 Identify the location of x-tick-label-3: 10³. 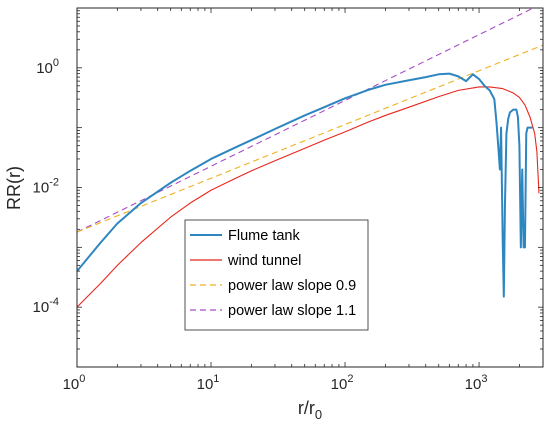
(476, 383).